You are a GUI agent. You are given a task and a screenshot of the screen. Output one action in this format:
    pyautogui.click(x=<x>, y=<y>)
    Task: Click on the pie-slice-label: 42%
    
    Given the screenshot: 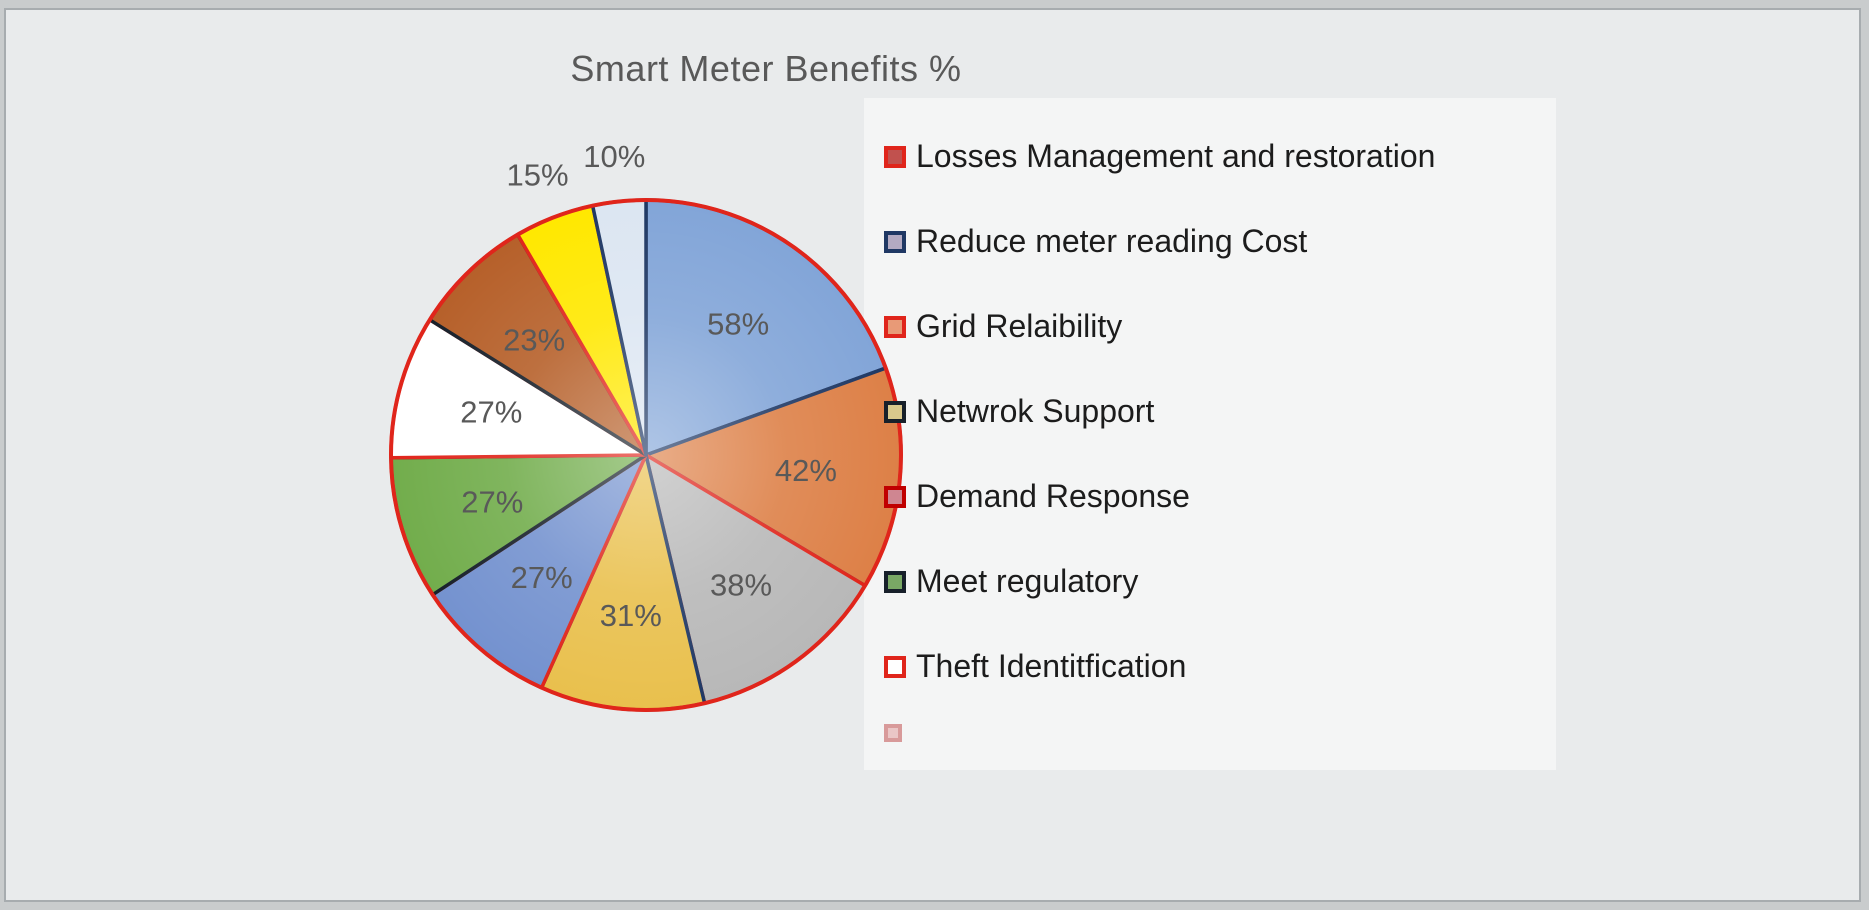 What is the action you would take?
    pyautogui.click(x=806, y=470)
    